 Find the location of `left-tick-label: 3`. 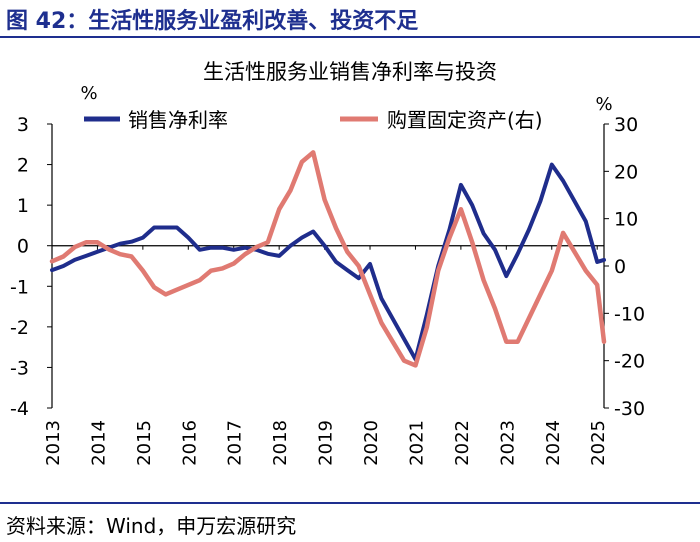

left-tick-label: 3 is located at coordinates (23, 125).